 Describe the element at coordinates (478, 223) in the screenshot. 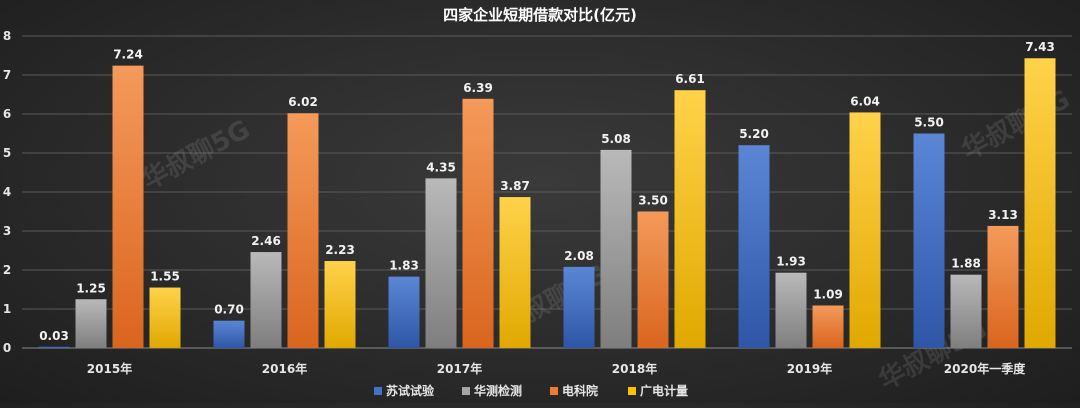

I see `bar-电科院-2017年` at that location.